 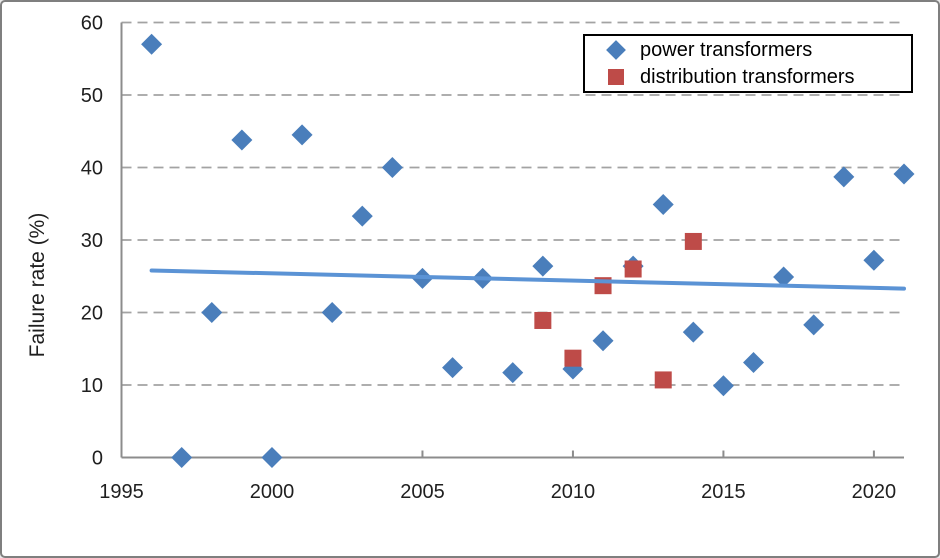 I want to click on data-point-power-transformers-2003, so click(x=362, y=216).